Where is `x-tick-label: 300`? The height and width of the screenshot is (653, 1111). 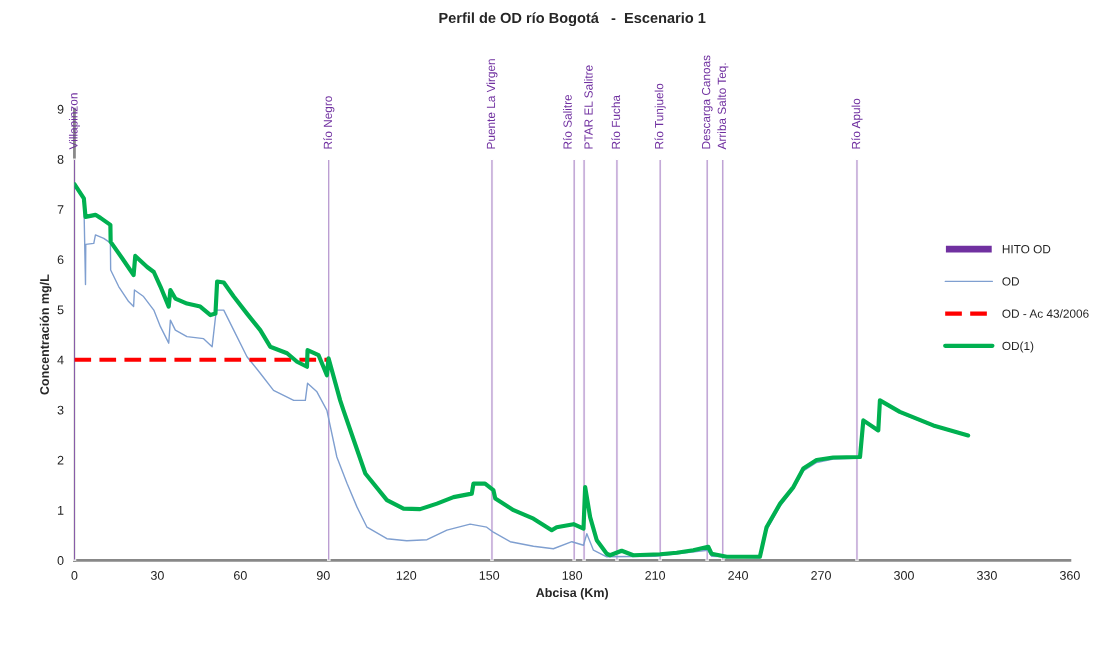
x-tick-label: 300 is located at coordinates (904, 575).